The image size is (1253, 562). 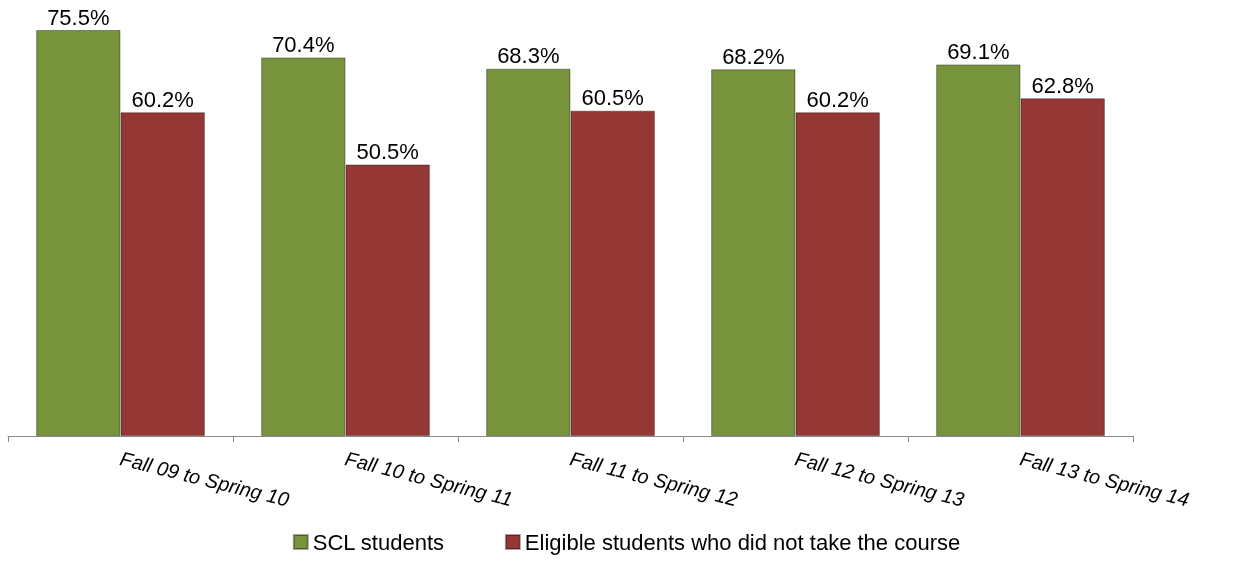 I want to click on x-tick-label: Fall 09 to Spring 10, so click(x=204, y=479).